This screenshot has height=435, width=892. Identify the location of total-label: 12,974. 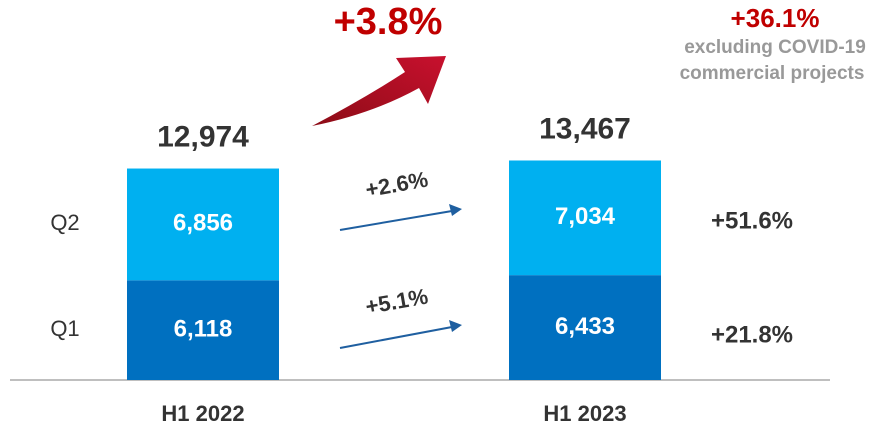
(203, 136).